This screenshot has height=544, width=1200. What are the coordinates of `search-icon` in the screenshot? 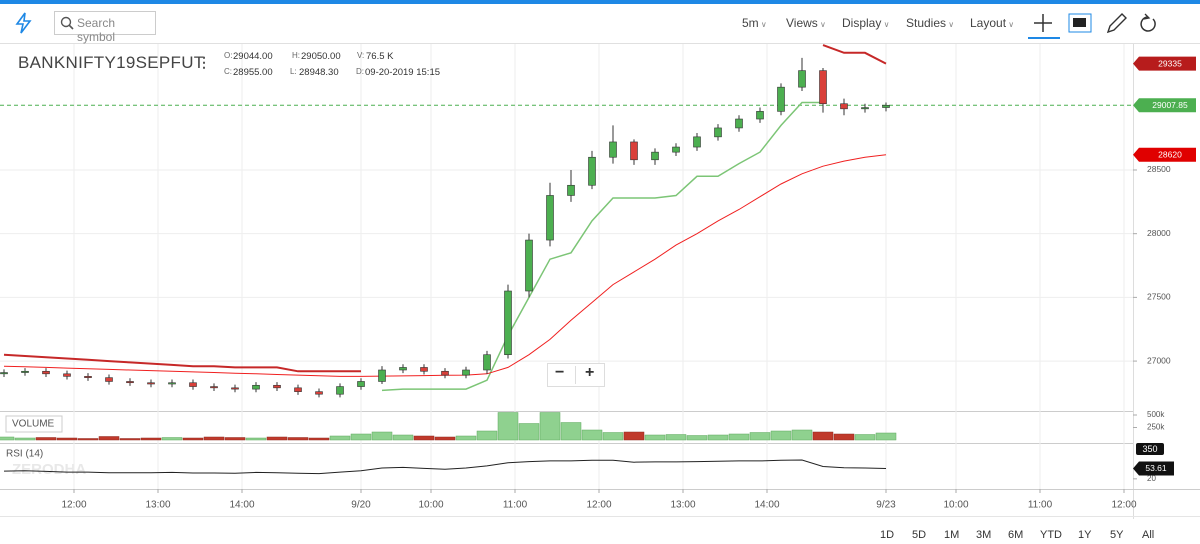 It's located at (67, 23).